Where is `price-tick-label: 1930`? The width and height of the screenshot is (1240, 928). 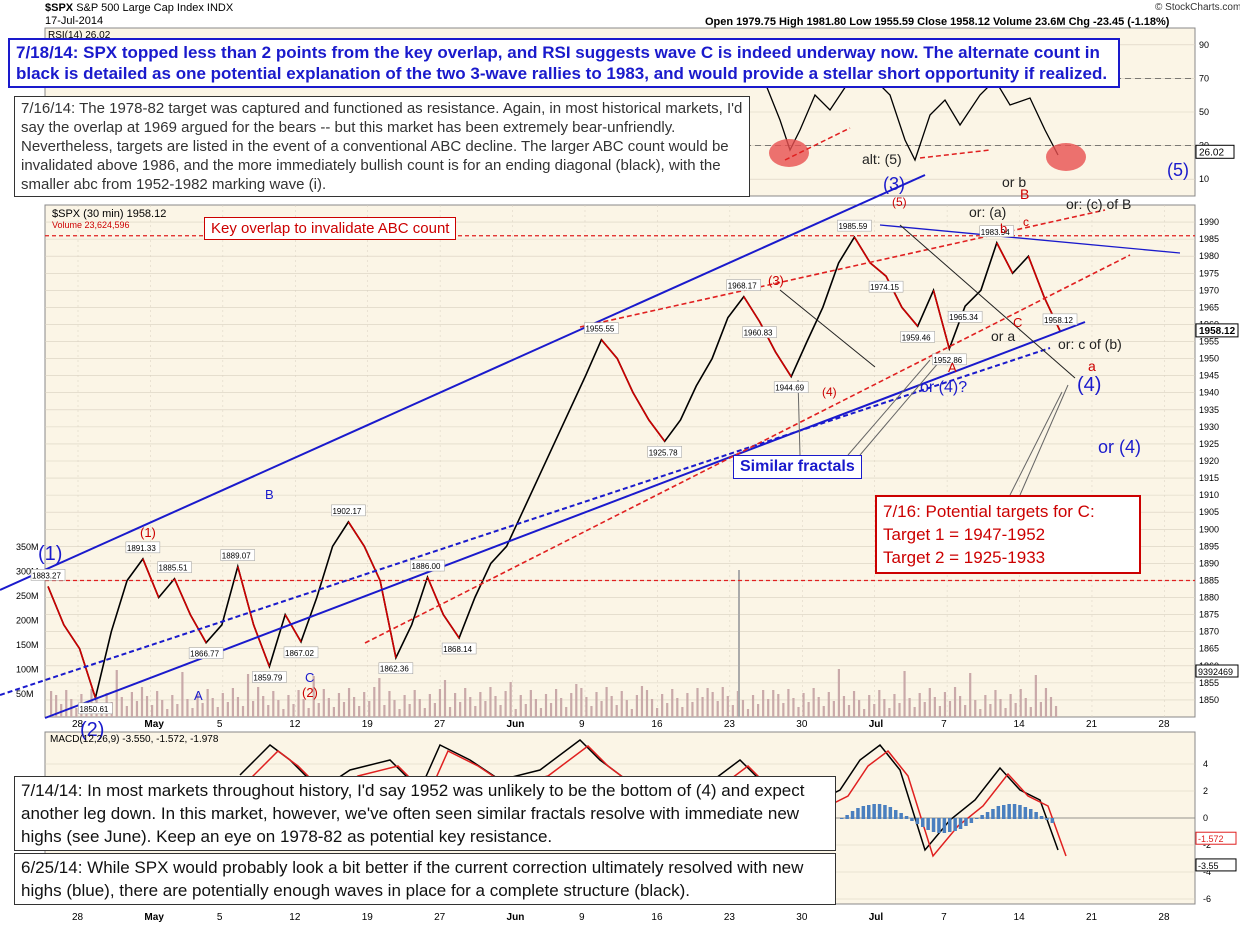
price-tick-label: 1930 is located at coordinates (1209, 427).